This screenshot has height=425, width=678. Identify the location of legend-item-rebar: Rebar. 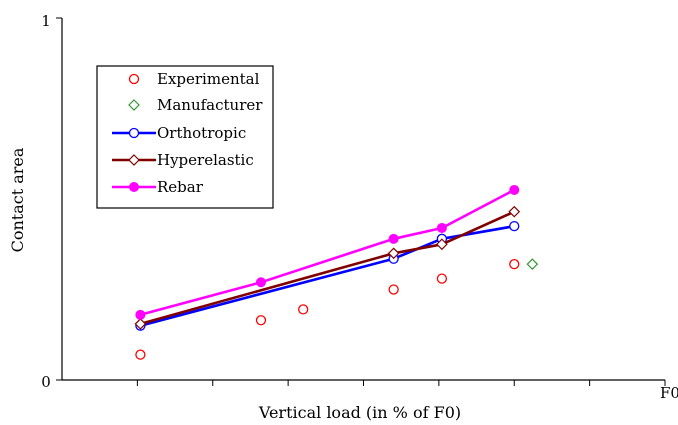
(158, 187).